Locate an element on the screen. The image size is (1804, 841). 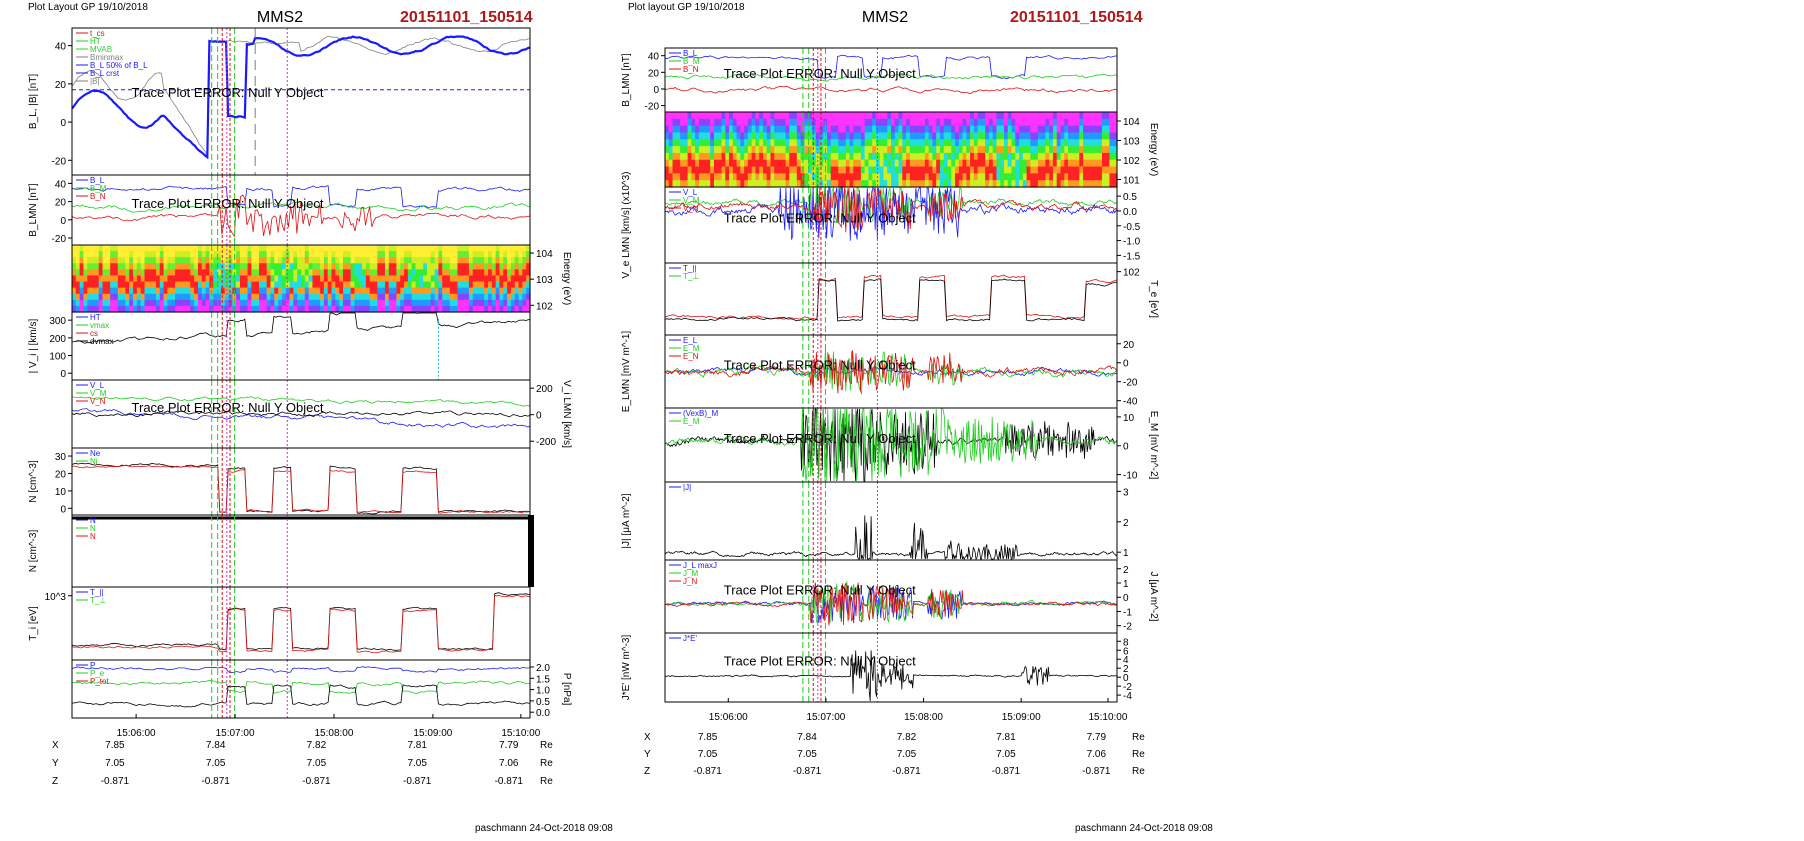
orbit-value: 7.85 is located at coordinates (115, 745).